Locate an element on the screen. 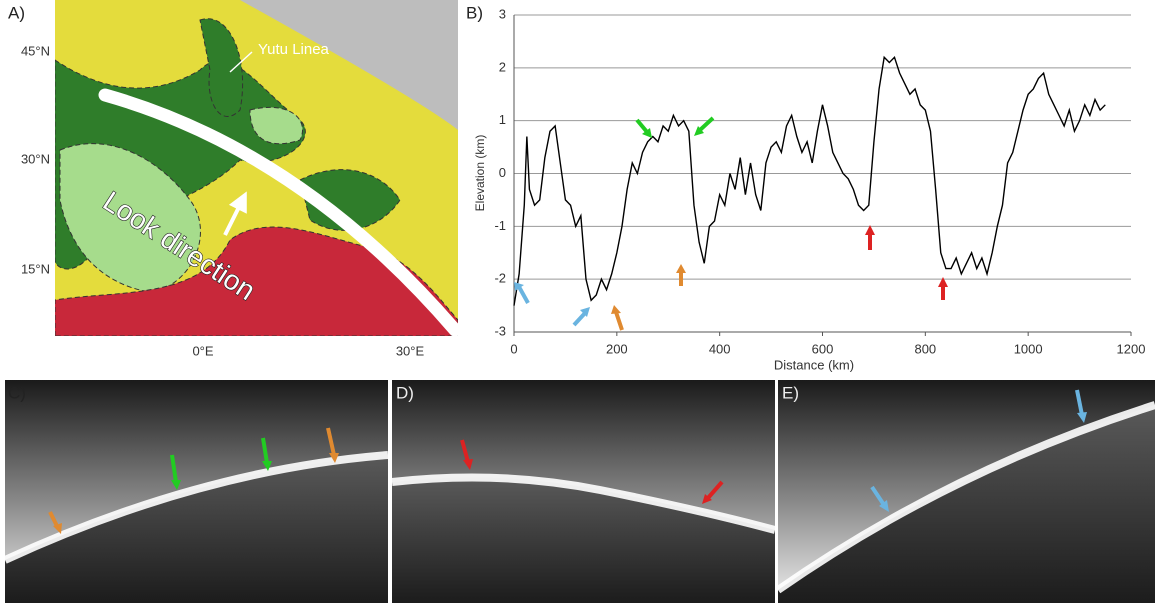 The height and width of the screenshot is (607, 1157). y-tick-label: 0 is located at coordinates (502, 172).